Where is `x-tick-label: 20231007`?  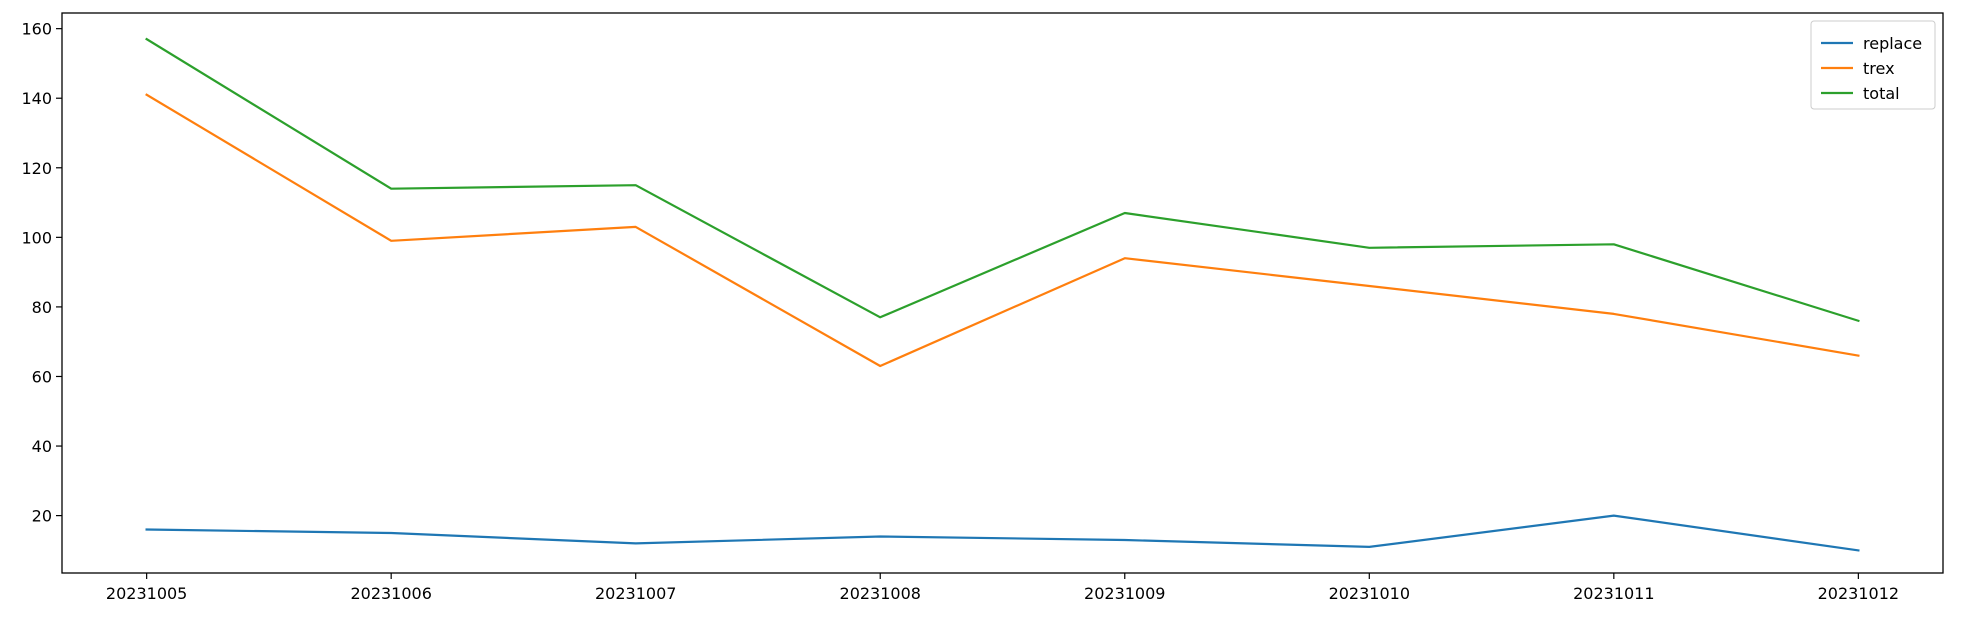 x-tick-label: 20231007 is located at coordinates (635, 593).